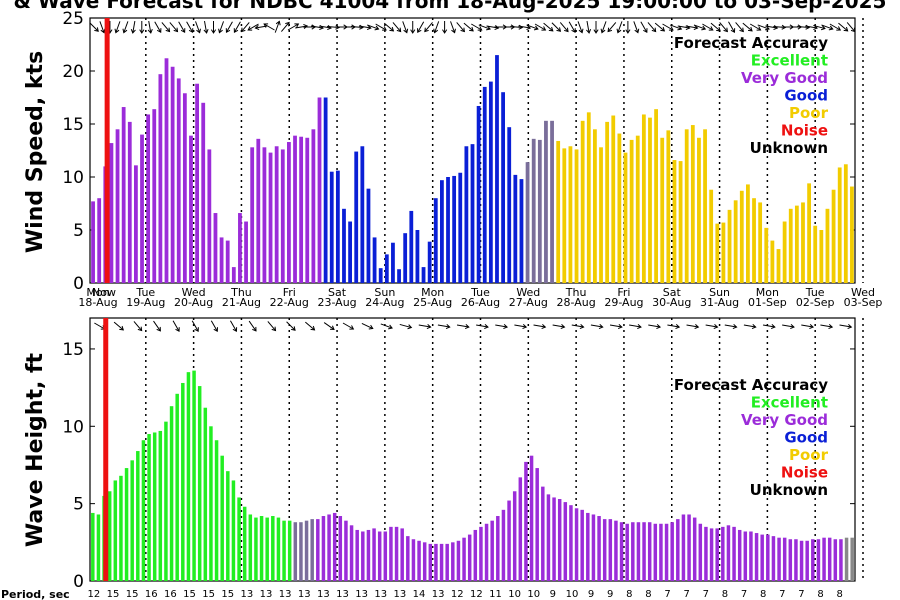 This screenshot has height=600, width=900. Describe the element at coordinates (384, 292) in the screenshot. I see `day-label-weekday: Sun` at that location.